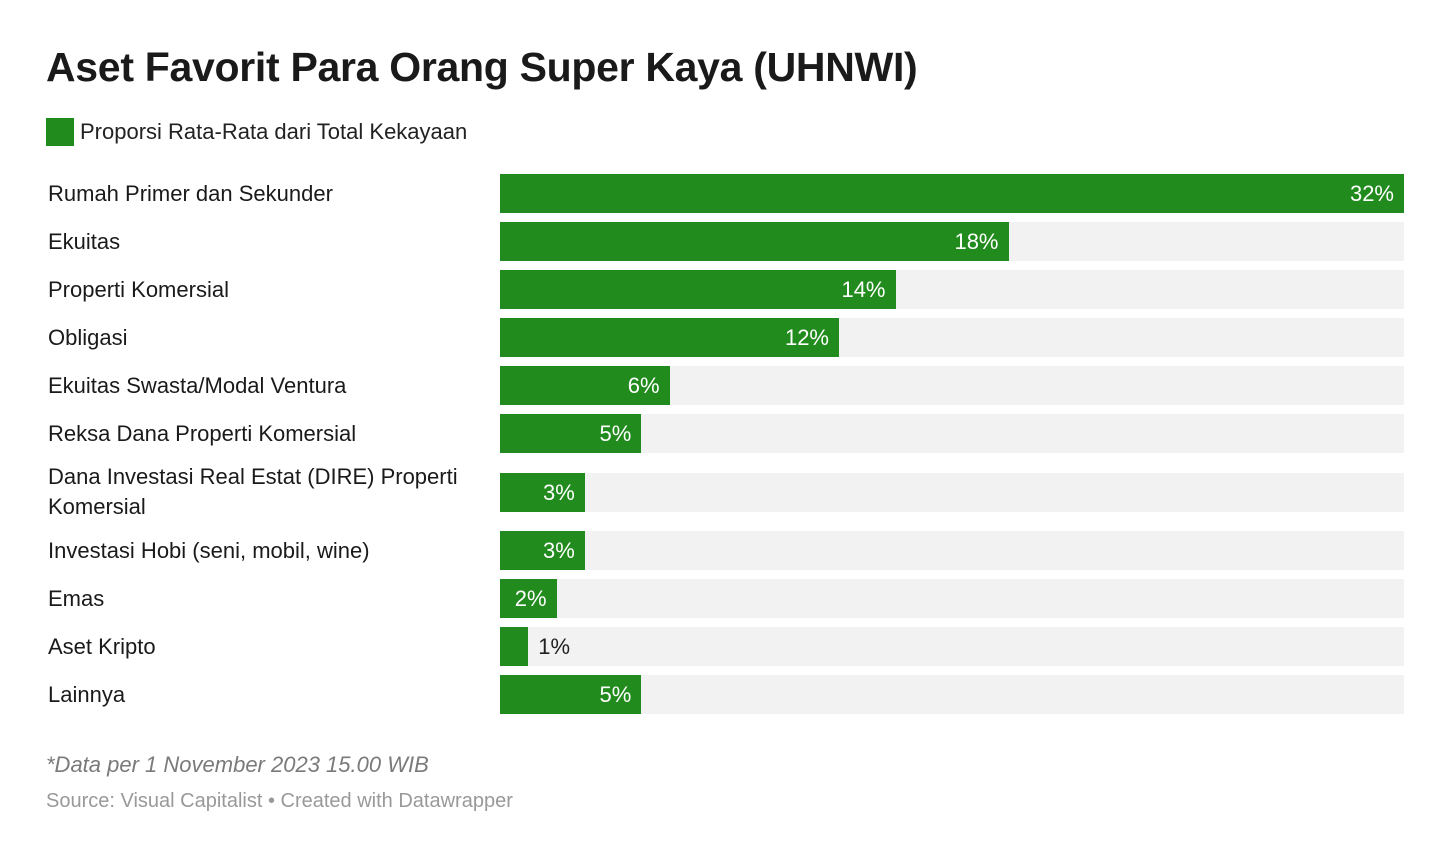 This screenshot has height=862, width=1452. I want to click on value-label: 18%, so click(976, 241).